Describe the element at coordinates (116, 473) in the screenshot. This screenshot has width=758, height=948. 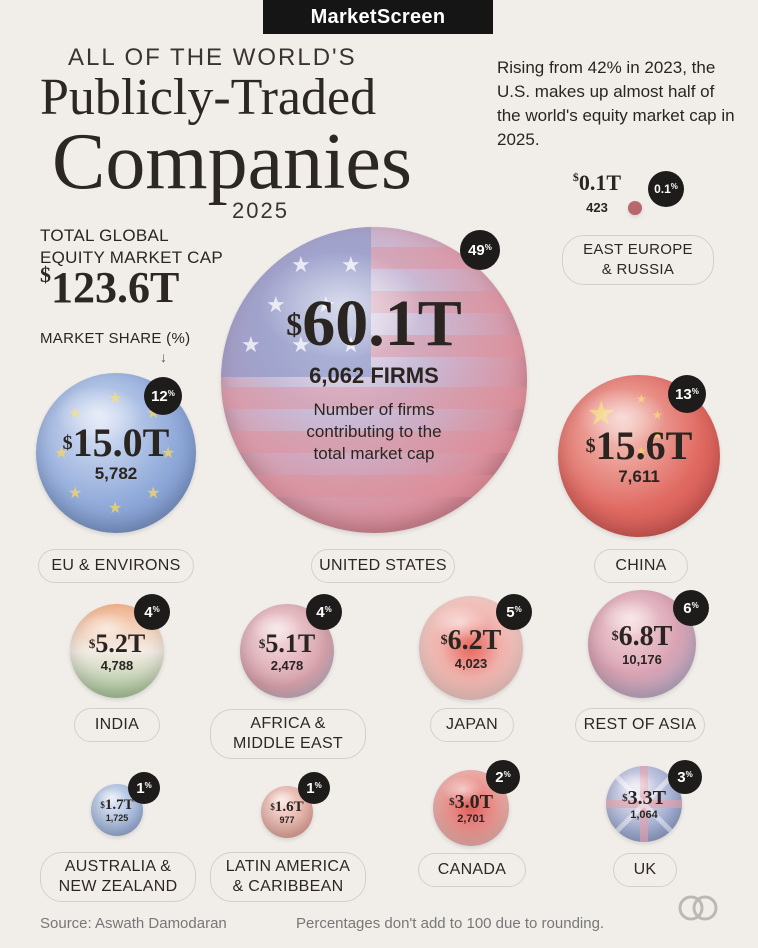
I see `eu-firms: 5,782` at that location.